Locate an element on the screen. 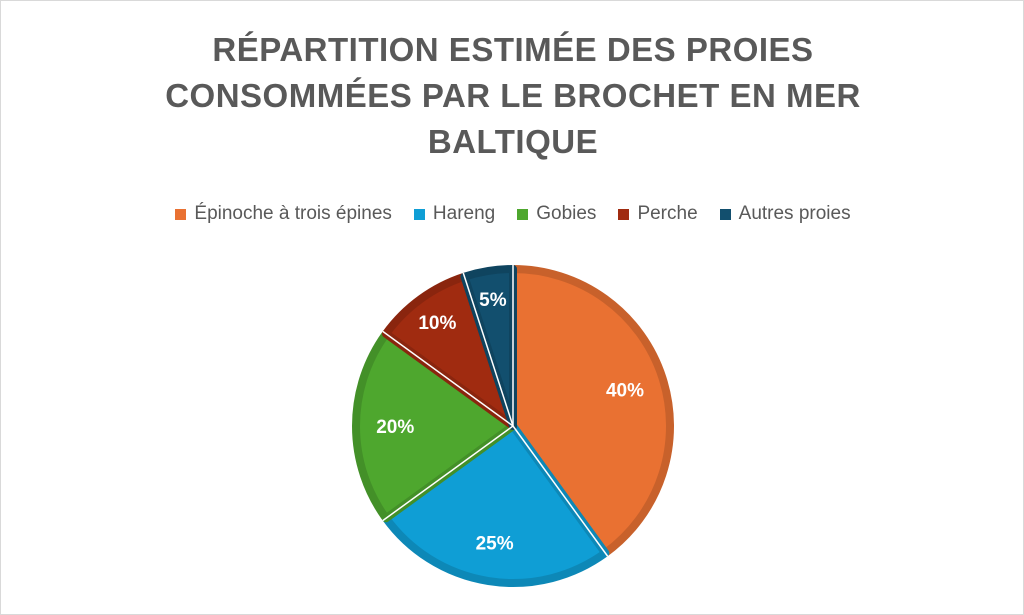  slice-data-label: 20% is located at coordinates (395, 427).